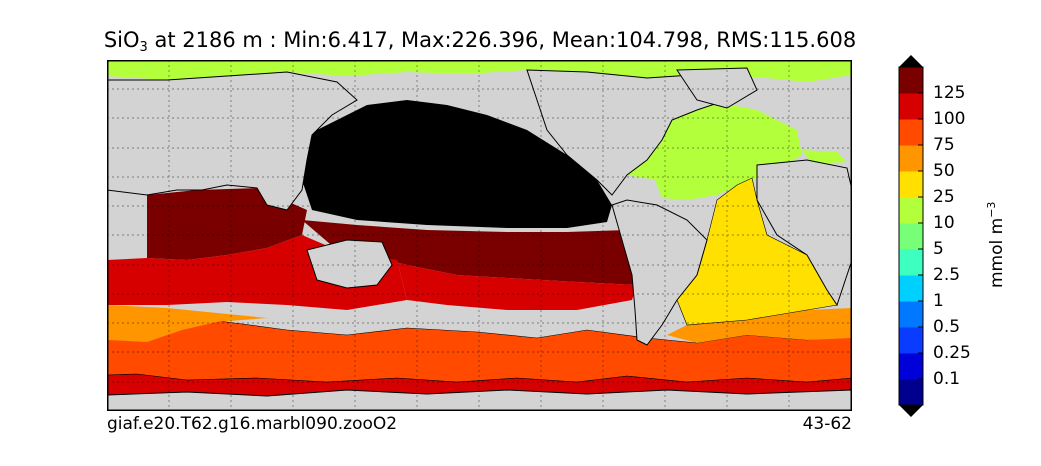 The width and height of the screenshot is (1041, 466). What do you see at coordinates (947, 379) in the screenshot?
I see `colorbar-tick-label: 0.1` at bounding box center [947, 379].